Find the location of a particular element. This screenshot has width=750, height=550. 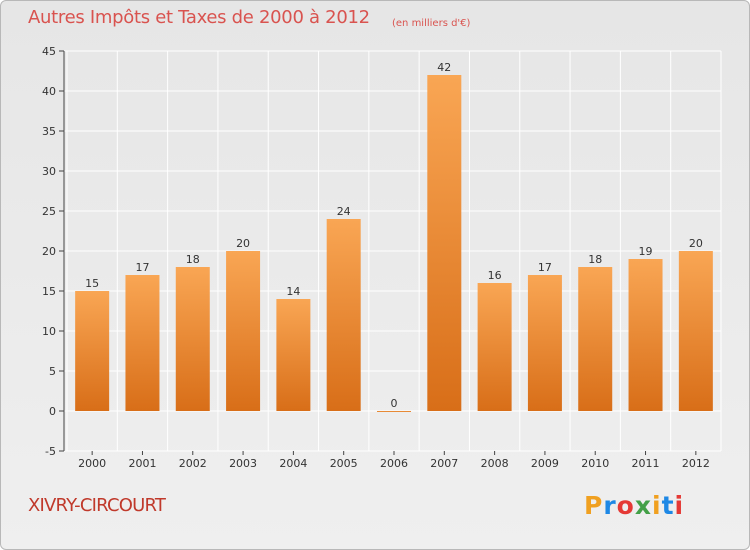

bar-2006 is located at coordinates (394, 411).